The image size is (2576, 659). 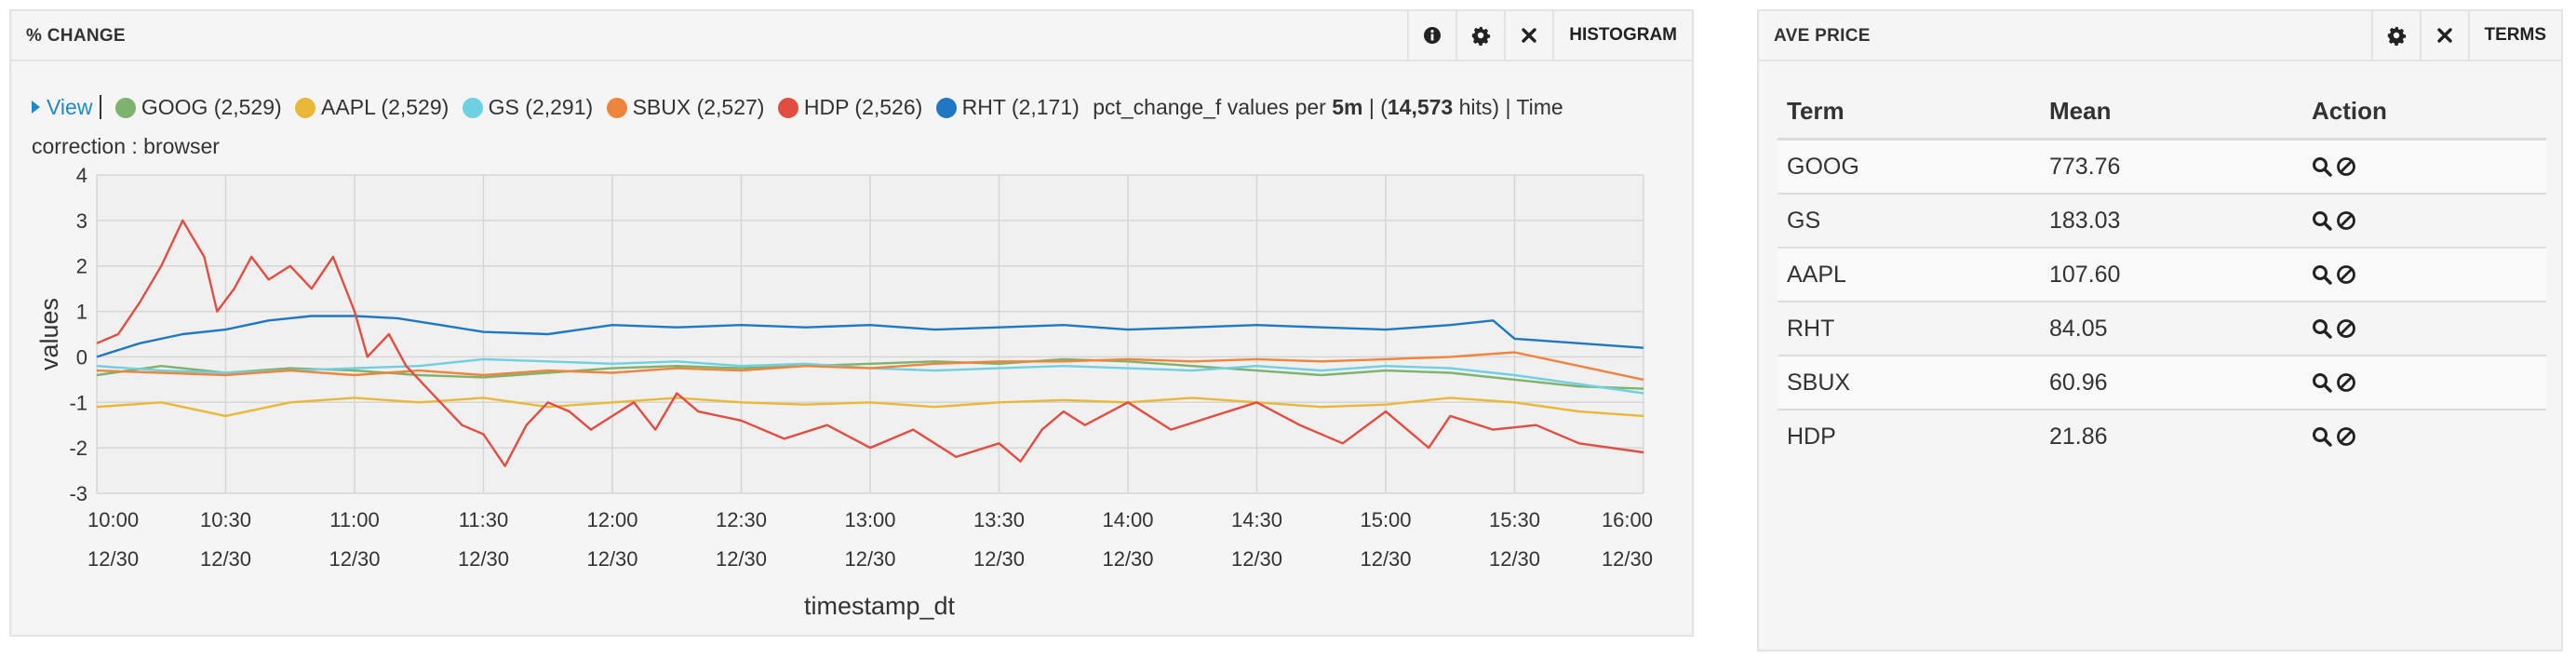 What do you see at coordinates (611, 519) in the screenshot?
I see `x-tick-label-time: 12:00` at bounding box center [611, 519].